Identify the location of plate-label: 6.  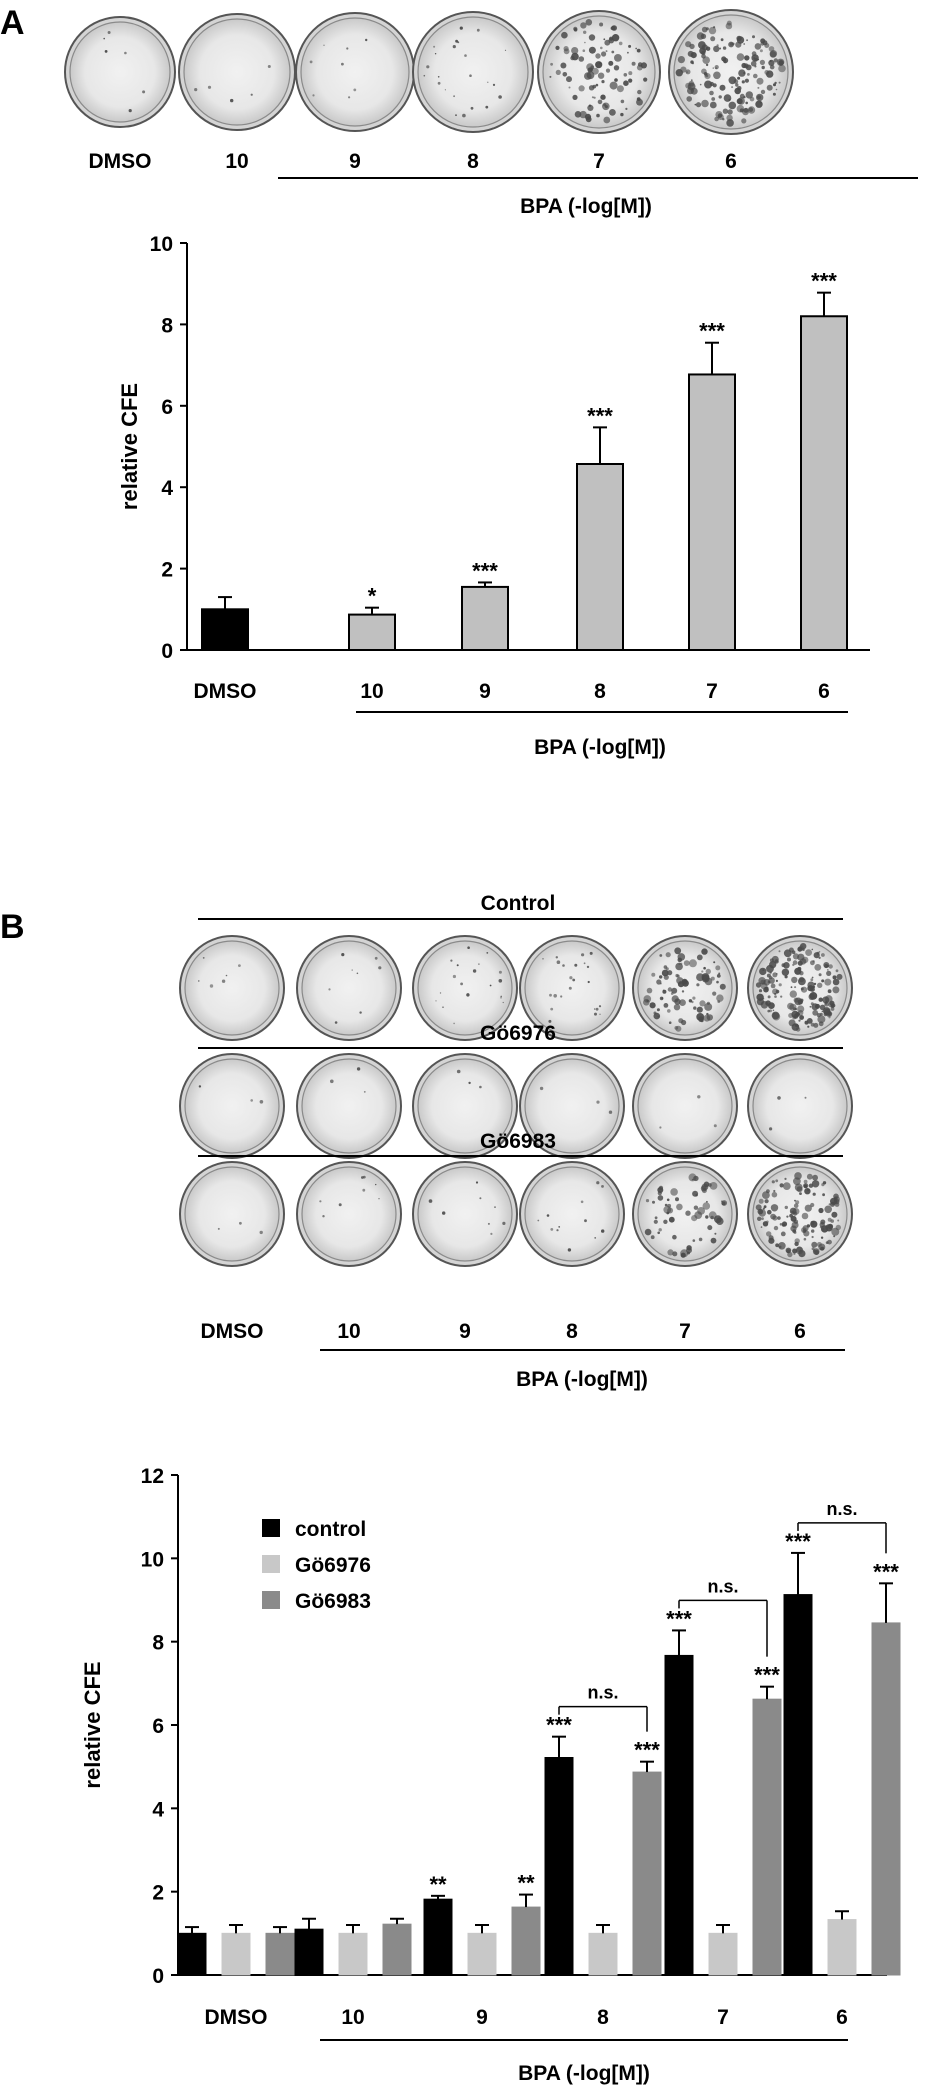
(731, 161).